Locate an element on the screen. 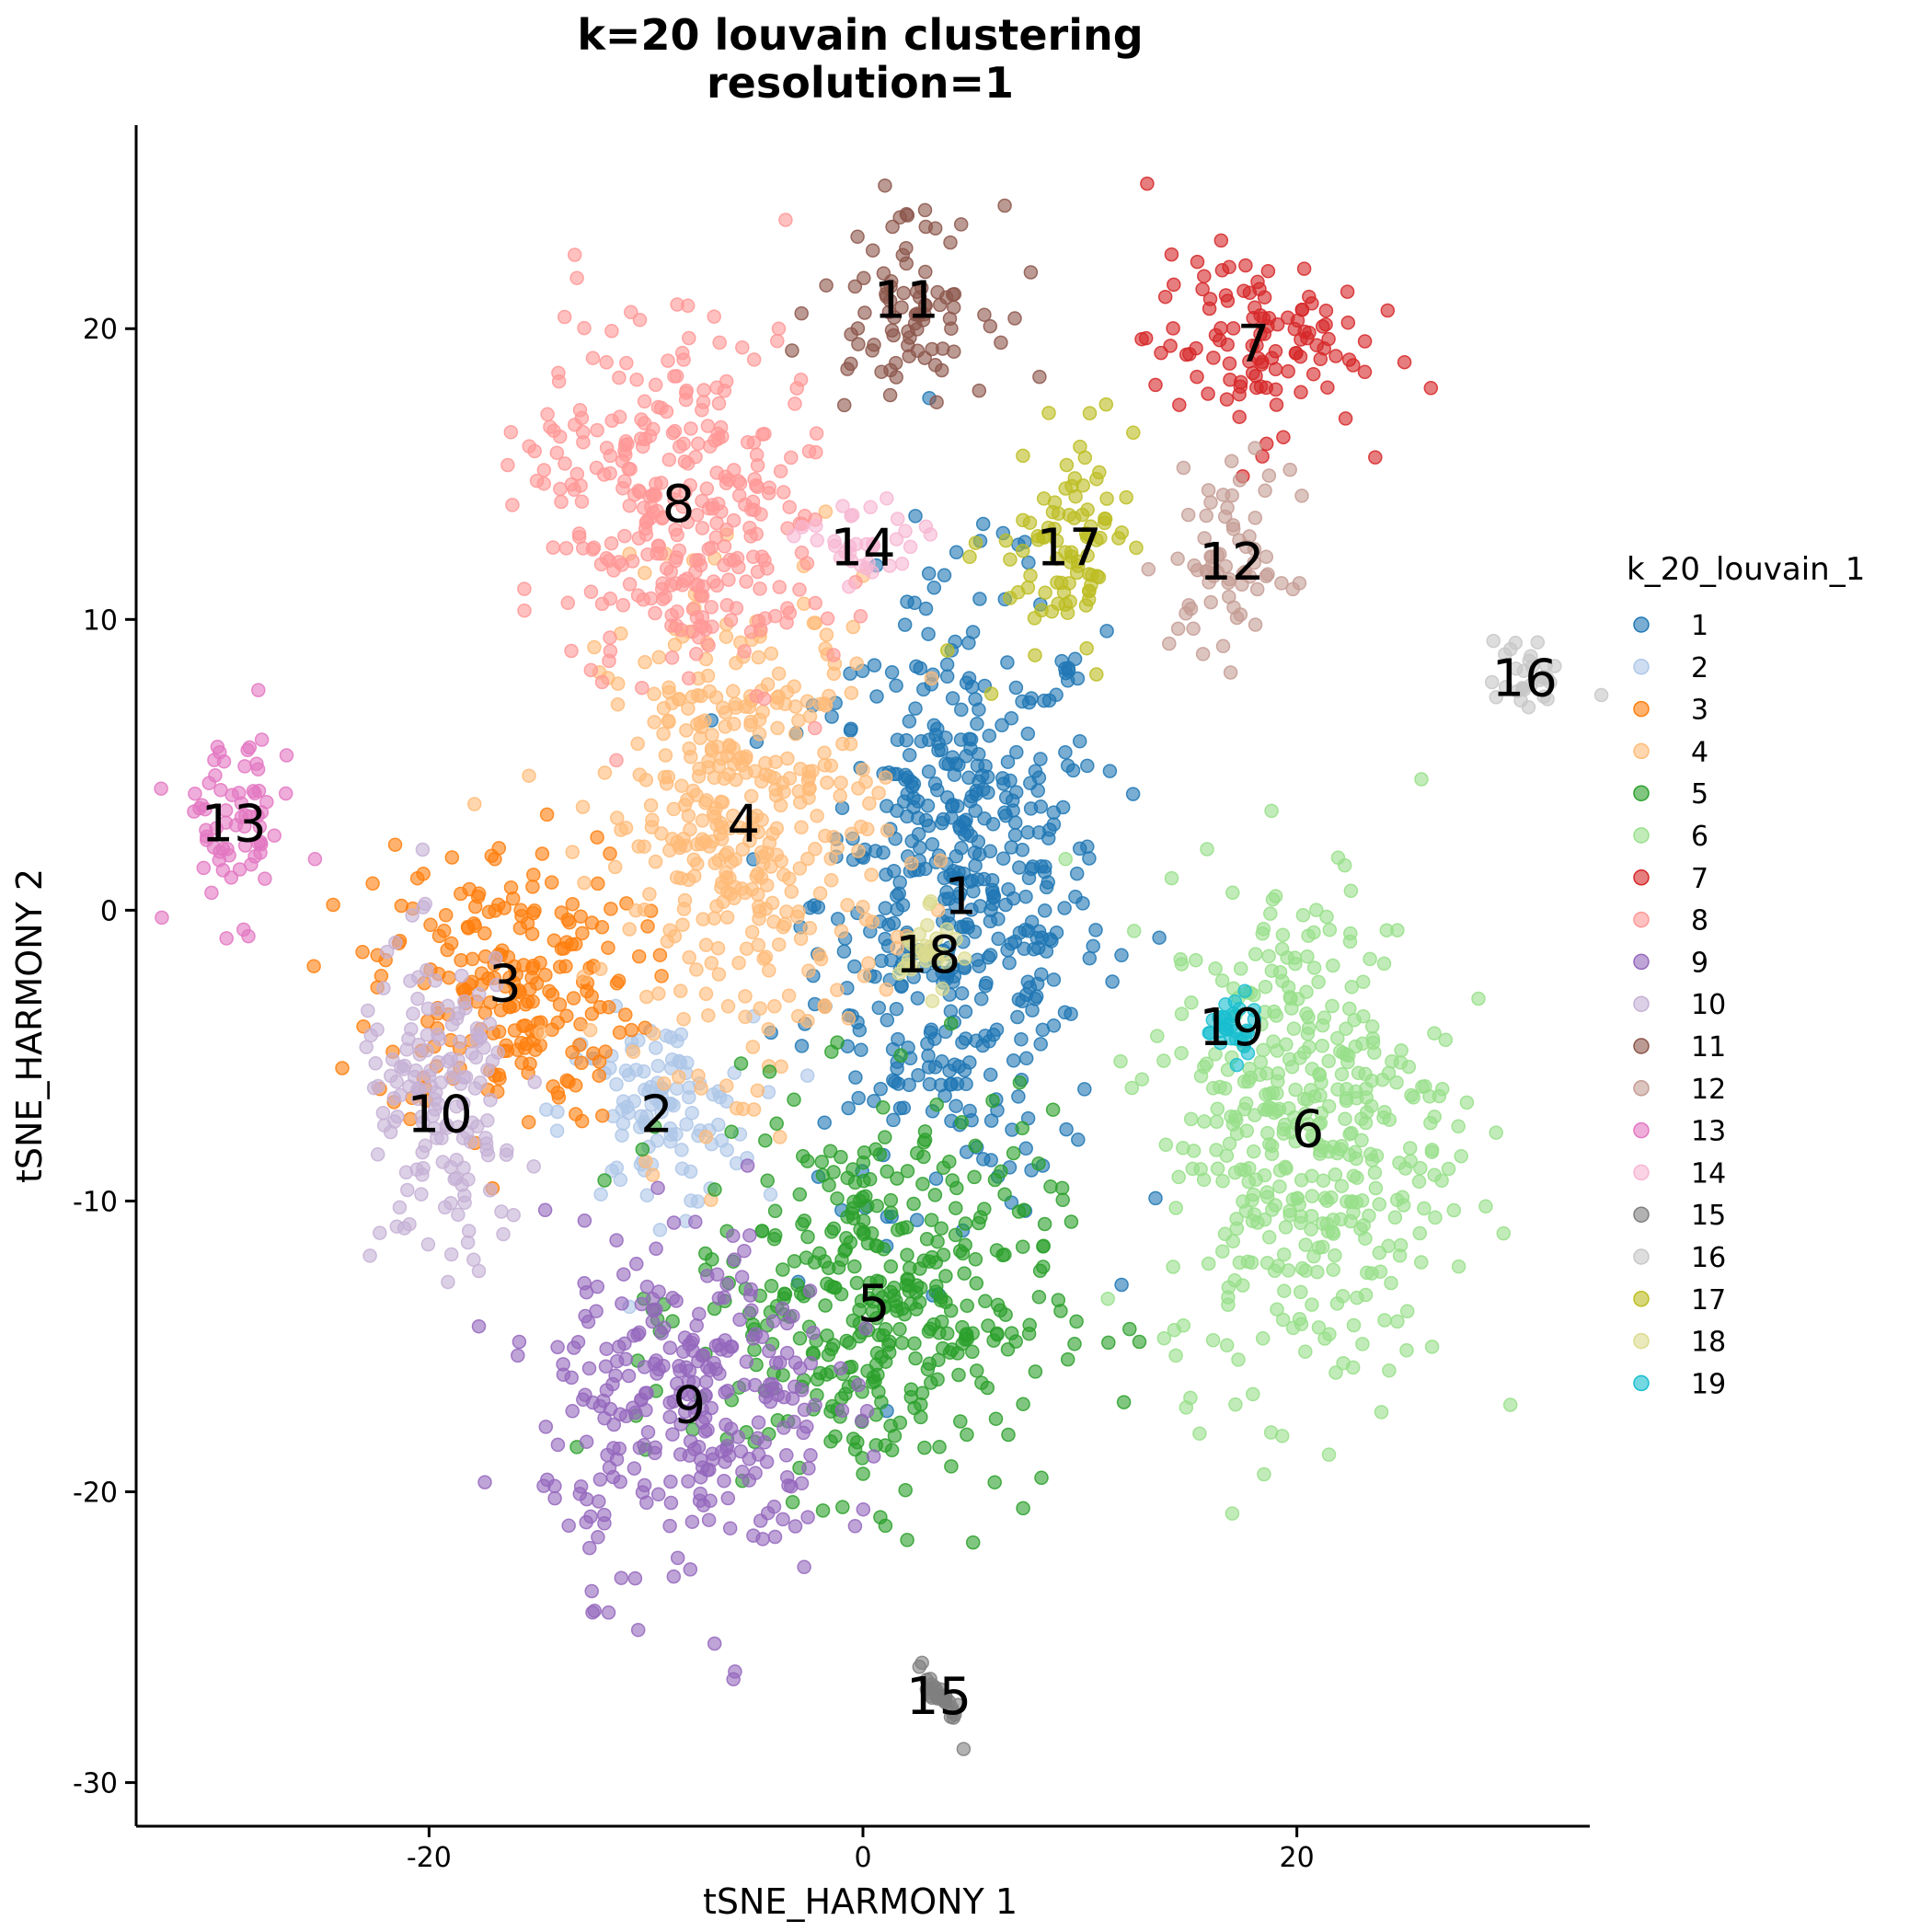 This screenshot has height=1932, width=1932. legend-label-11: 11 is located at coordinates (1708, 1047).